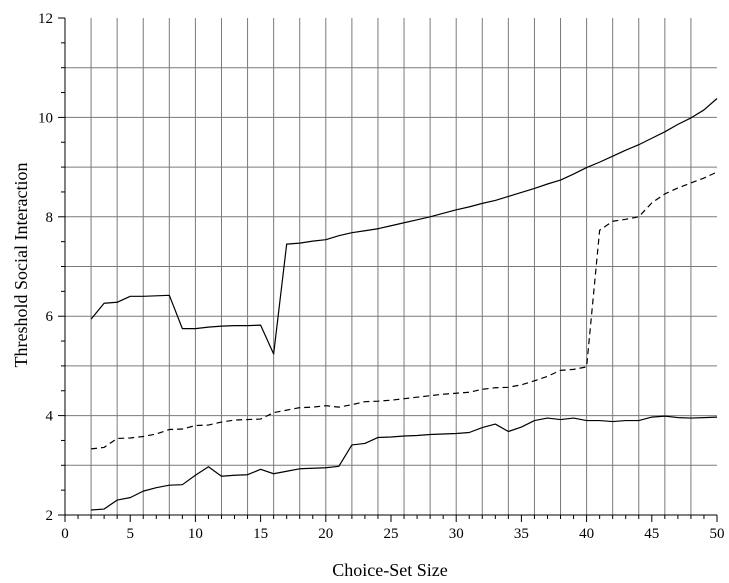 This screenshot has height=583, width=729. What do you see at coordinates (391, 534) in the screenshot?
I see `x-tick-label: 25` at bounding box center [391, 534].